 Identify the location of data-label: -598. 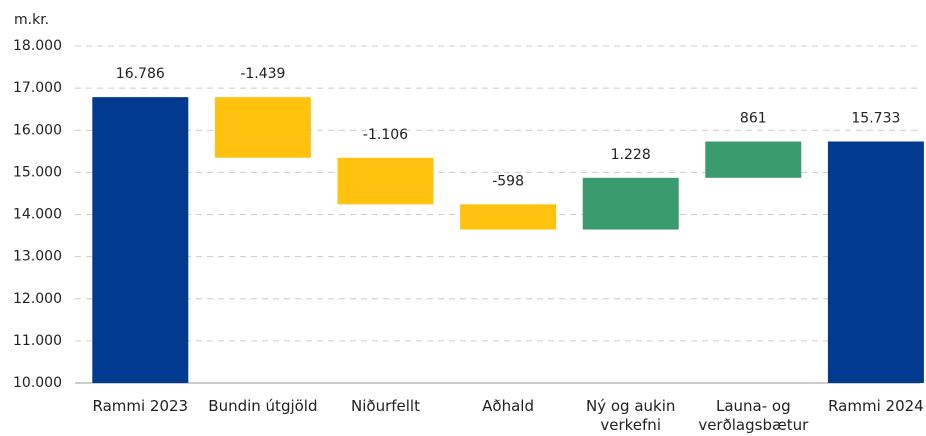
(508, 181).